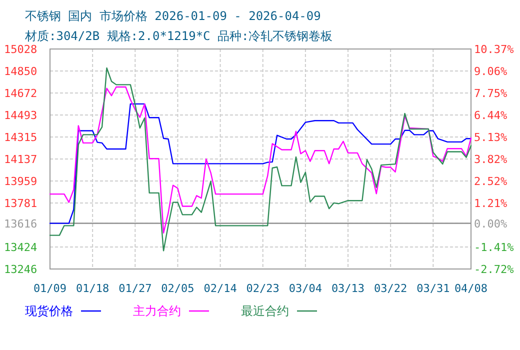 This screenshot has width=520, height=350. I want to click on legend-label: 主力合约, so click(157, 311).